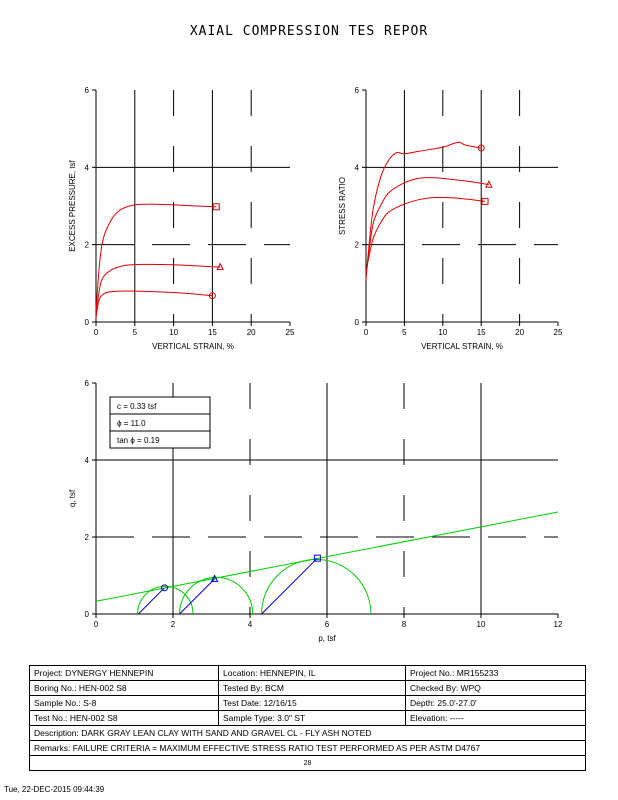  Describe the element at coordinates (137, 406) in the screenshot. I see `param-text: c = 0.33 tsf` at that location.